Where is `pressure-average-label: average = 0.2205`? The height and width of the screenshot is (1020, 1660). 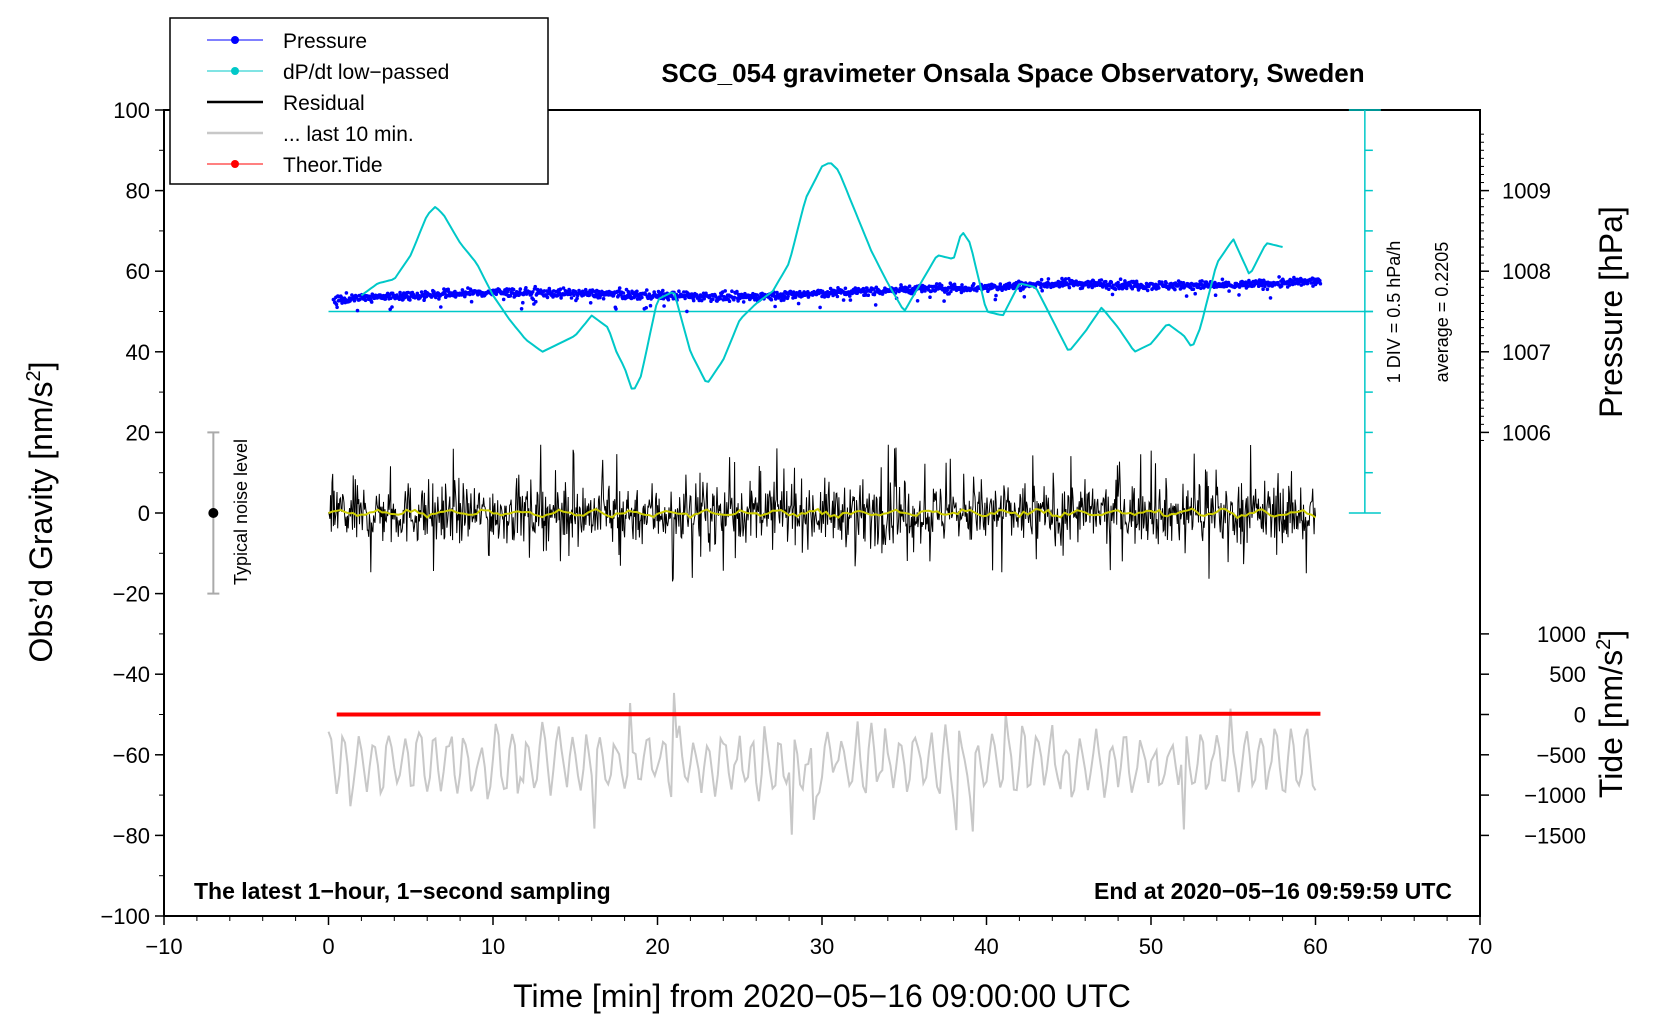
pressure-average-label: average = 0.2205 is located at coordinates (1442, 312).